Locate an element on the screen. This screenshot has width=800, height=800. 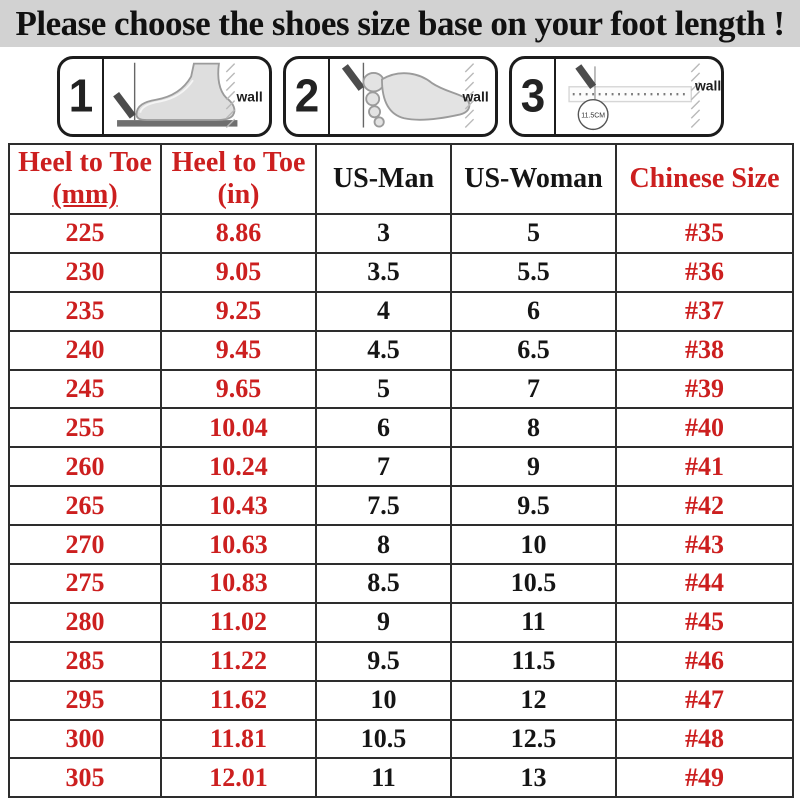
table-row: 305 12.01 11 13 #49 is located at coordinates (401, 778).